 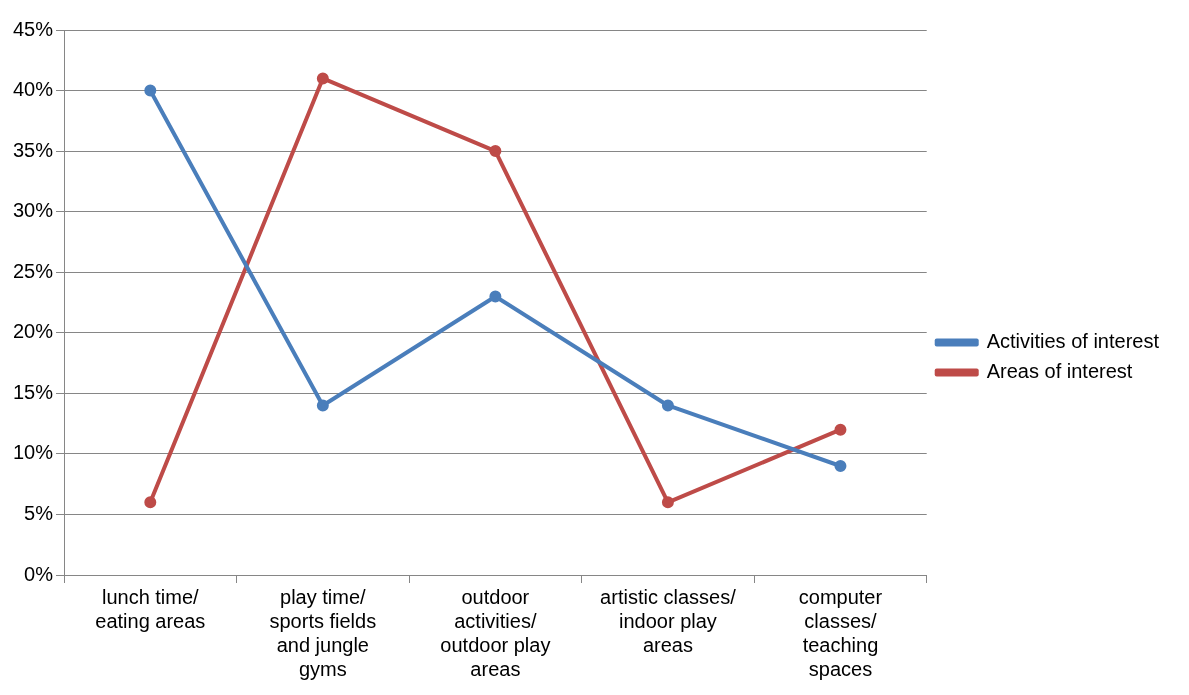 What do you see at coordinates (33, 391) in the screenshot?
I see `y-tick-label: 15%` at bounding box center [33, 391].